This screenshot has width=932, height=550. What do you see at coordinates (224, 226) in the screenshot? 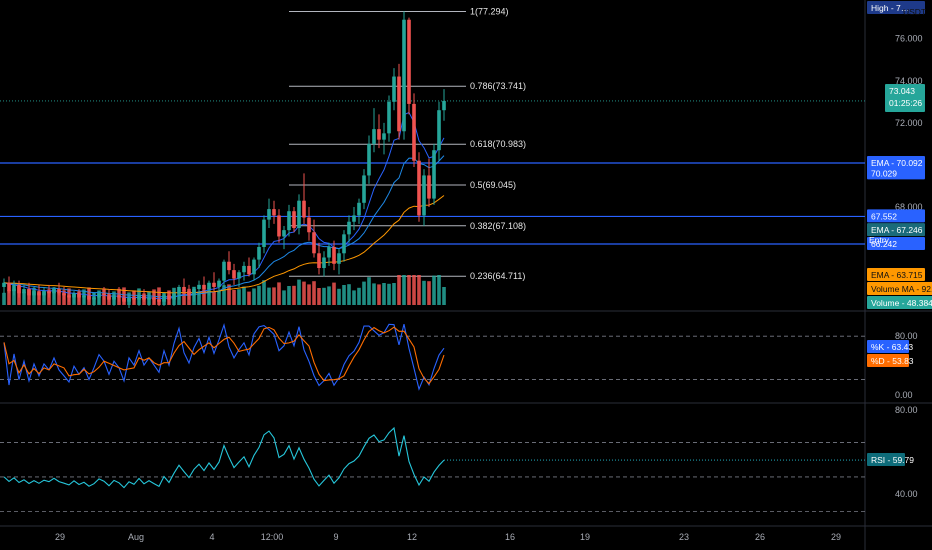
I see `ema-slow-line` at bounding box center [224, 226].